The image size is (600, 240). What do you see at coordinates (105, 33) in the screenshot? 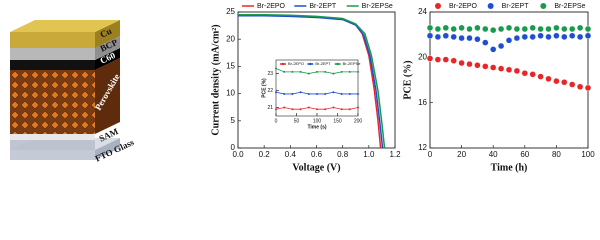
I see `layer-label: Cu` at bounding box center [105, 33].